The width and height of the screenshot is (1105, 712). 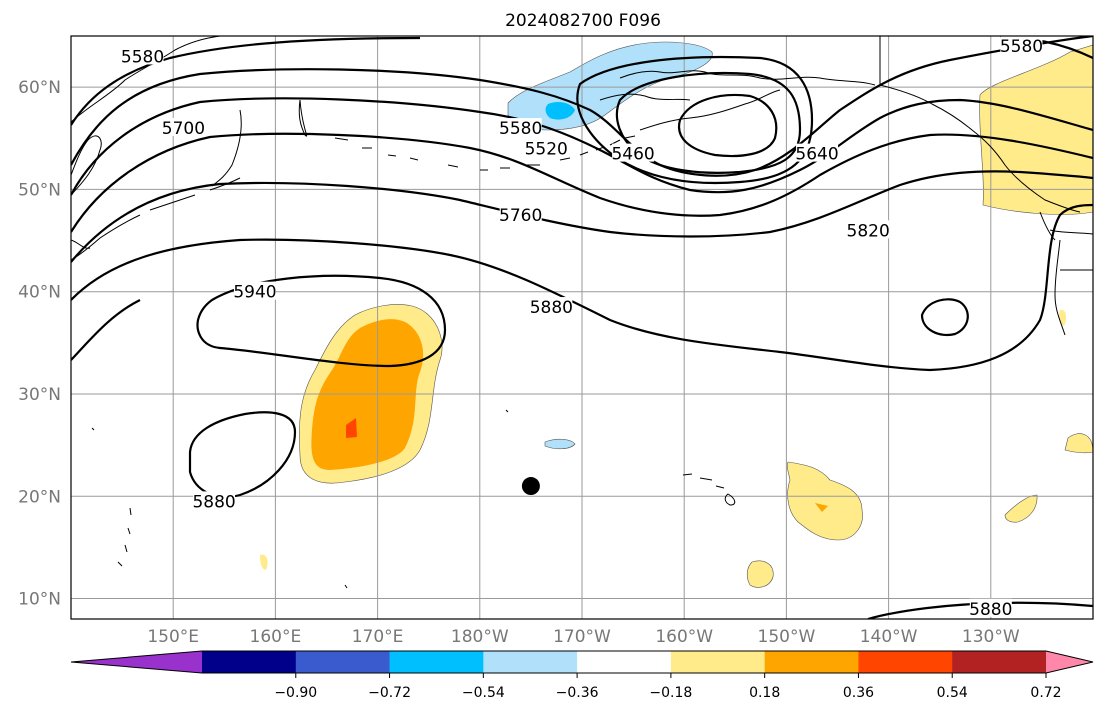 I want to click on contour-label-text: 5460, so click(x=632, y=155).